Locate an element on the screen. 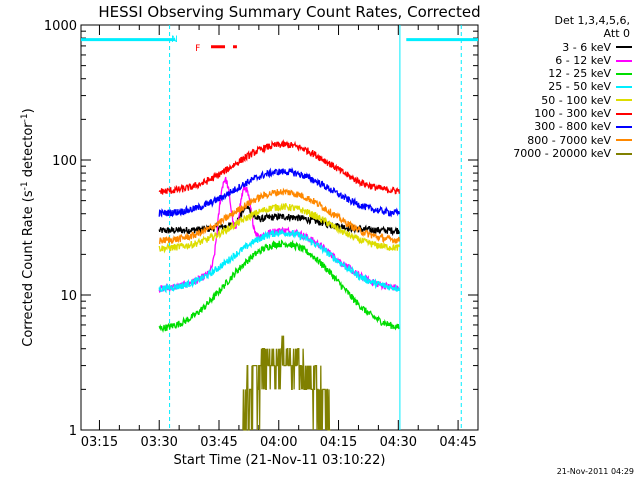 The height and width of the screenshot is (480, 640). y-tick-label: 10 is located at coordinates (68, 296).